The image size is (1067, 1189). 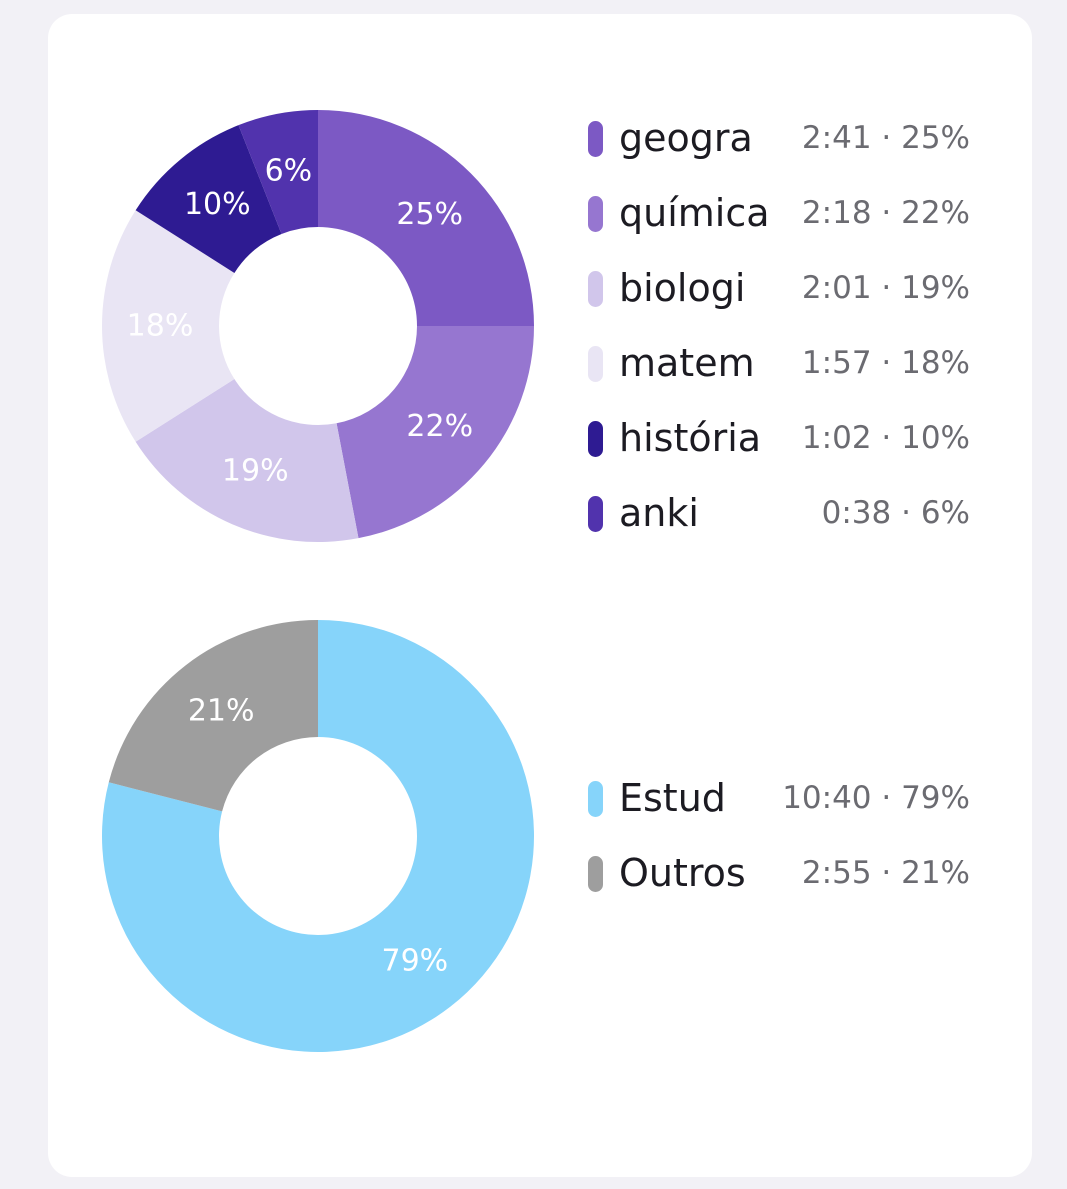 I want to click on slice-label-biologi: 19%, so click(x=255, y=471).